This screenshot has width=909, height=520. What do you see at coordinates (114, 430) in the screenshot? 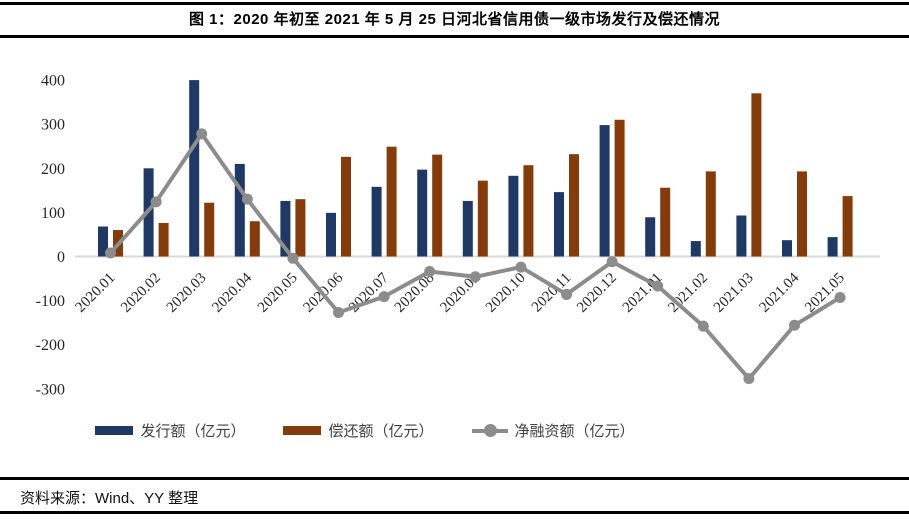
I see `issuance-bar-swatch` at bounding box center [114, 430].